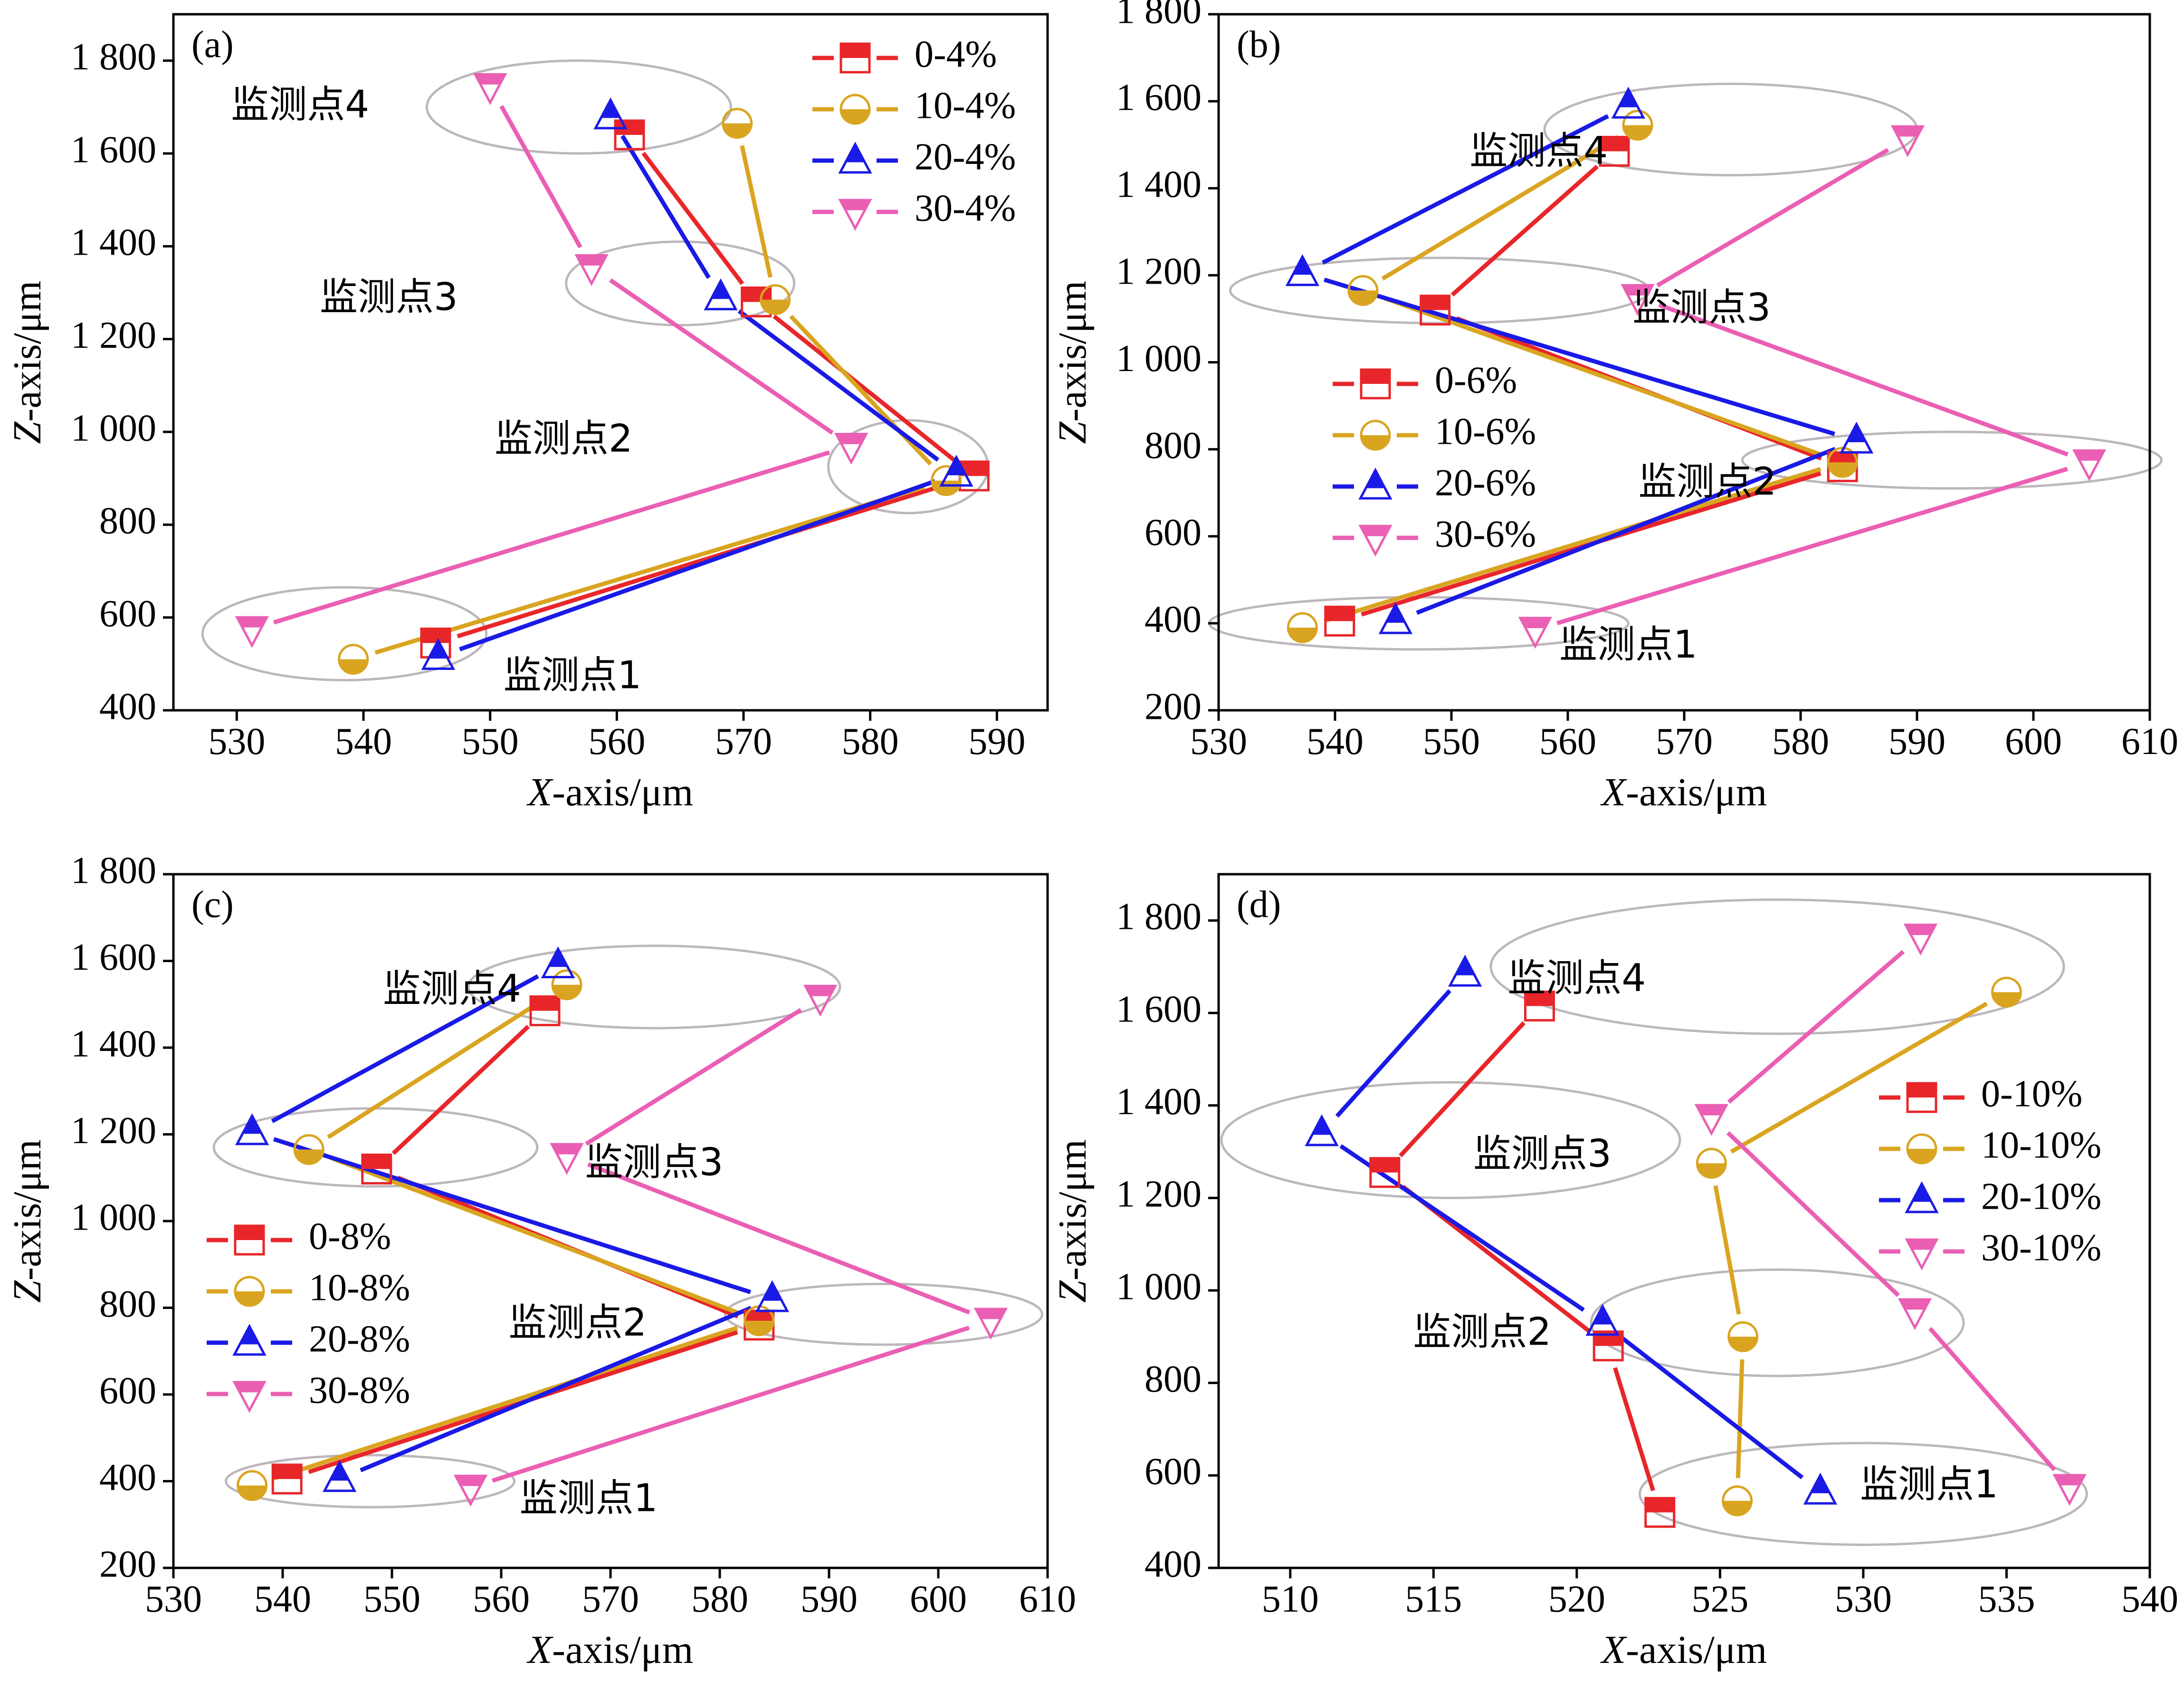 The image size is (2184, 1690). What do you see at coordinates (350, 1236) in the screenshot?
I see `legend-label: 0-8%` at bounding box center [350, 1236].